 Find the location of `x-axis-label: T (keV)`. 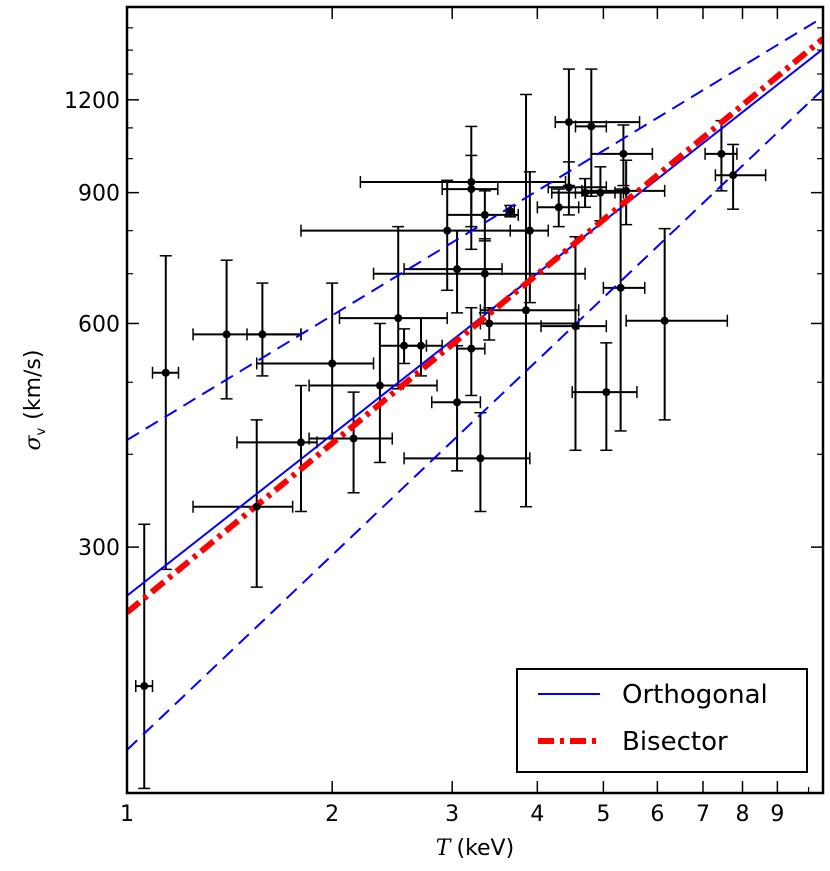

x-axis-label: T (keV) is located at coordinates (475, 848).